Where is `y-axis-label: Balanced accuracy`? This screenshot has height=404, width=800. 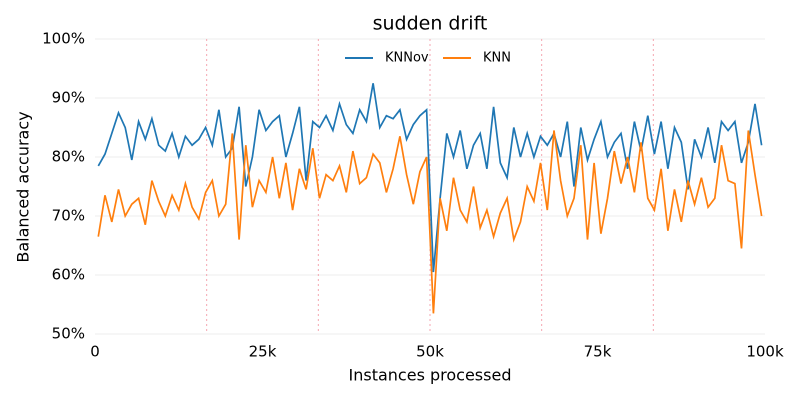
y-axis-label: Balanced accuracy is located at coordinates (23, 186).